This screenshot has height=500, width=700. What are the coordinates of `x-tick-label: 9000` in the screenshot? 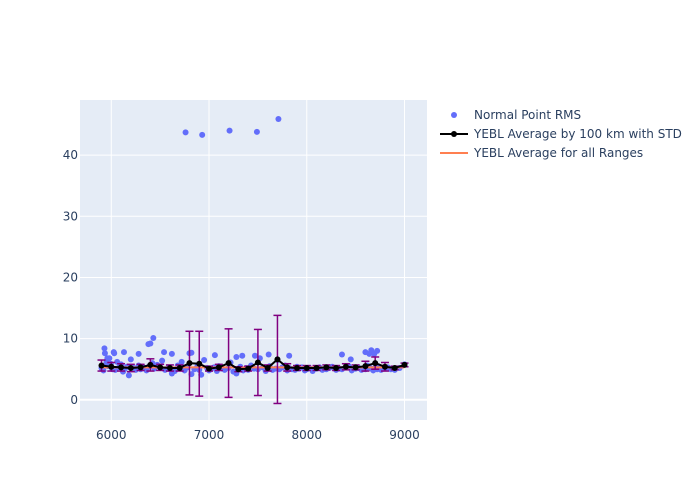 It's located at (404, 435).